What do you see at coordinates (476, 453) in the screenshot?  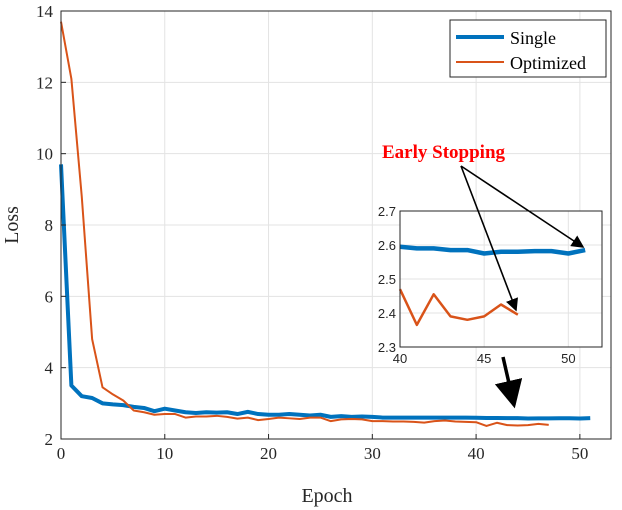 I see `x-tick-label: 40` at bounding box center [476, 453].